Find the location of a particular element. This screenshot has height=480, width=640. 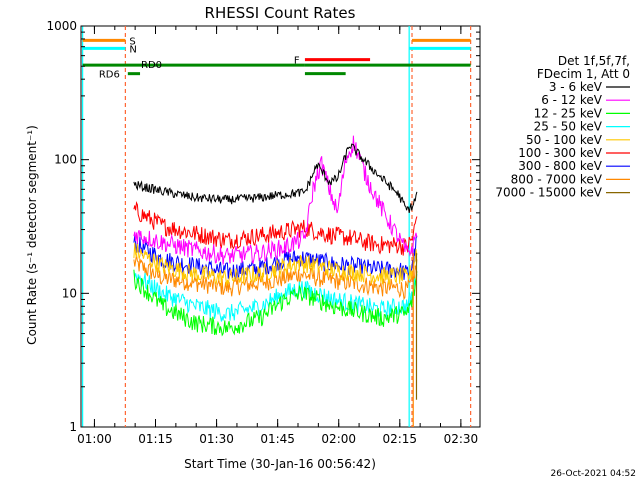

flag-label: S is located at coordinates (132, 41).